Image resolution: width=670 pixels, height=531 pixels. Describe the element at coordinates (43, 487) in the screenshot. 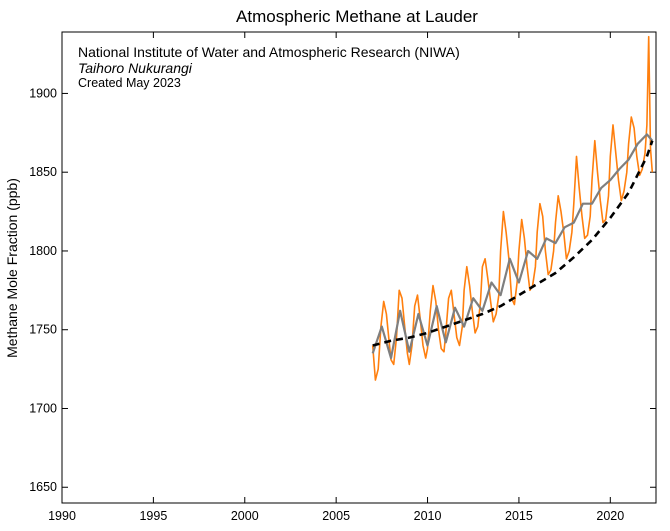

I see `y-tick-label: 1650` at that location.